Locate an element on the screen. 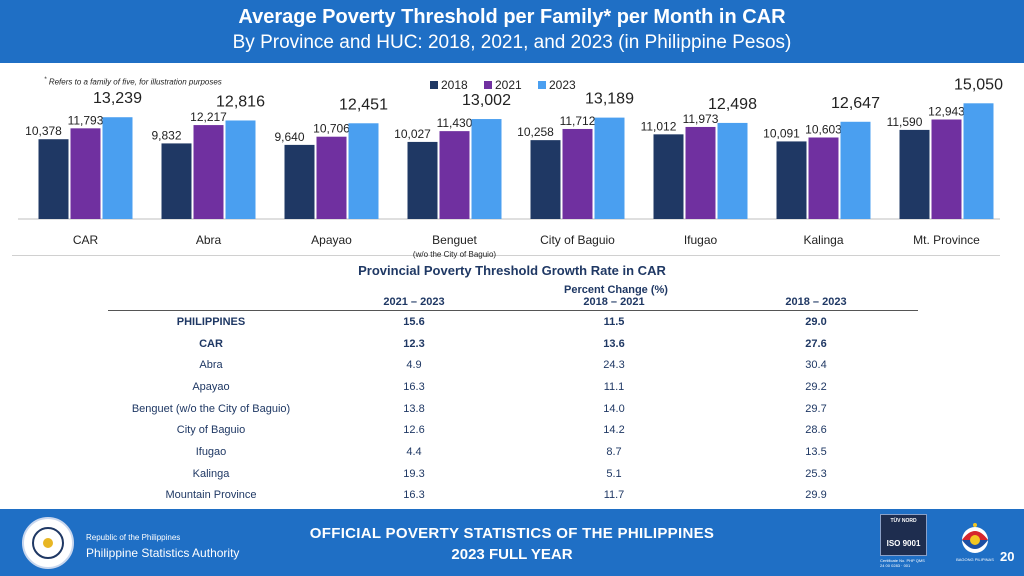  data-label: 10,603 is located at coordinates (823, 129).